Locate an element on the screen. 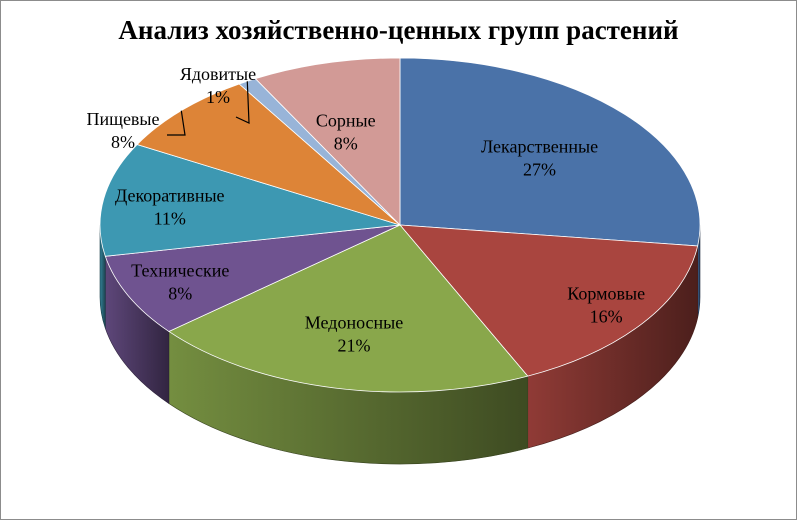  slice-category-label: Технические is located at coordinates (180, 270).